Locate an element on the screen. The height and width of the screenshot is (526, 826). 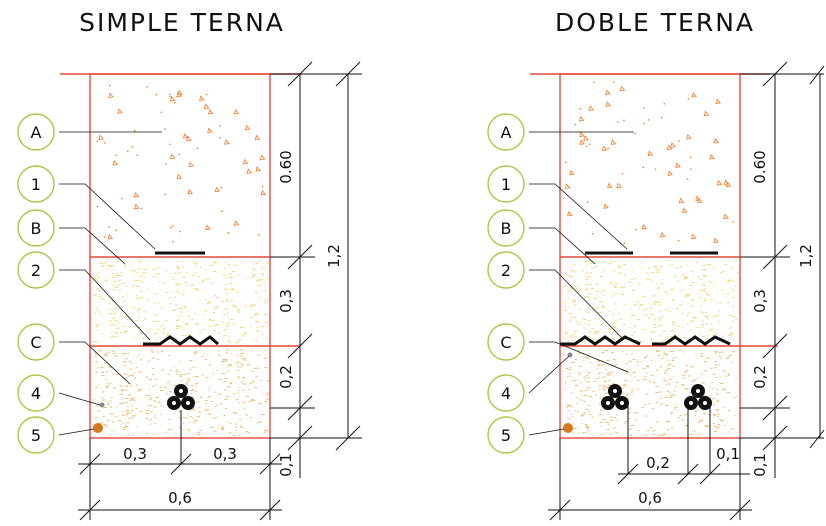
title-doble-terna: DOBLE TERNA is located at coordinates (655, 22).